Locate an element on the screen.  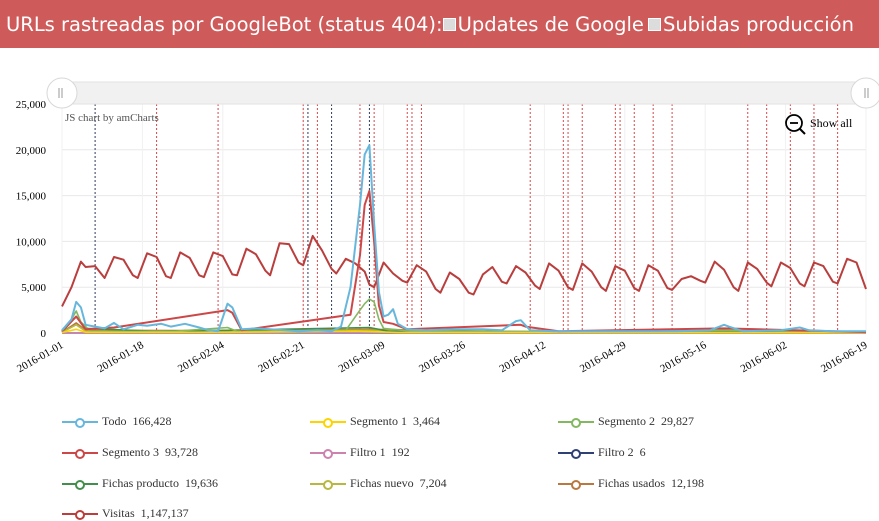
y-tick-label: 5,000 is located at coordinates (33, 288).